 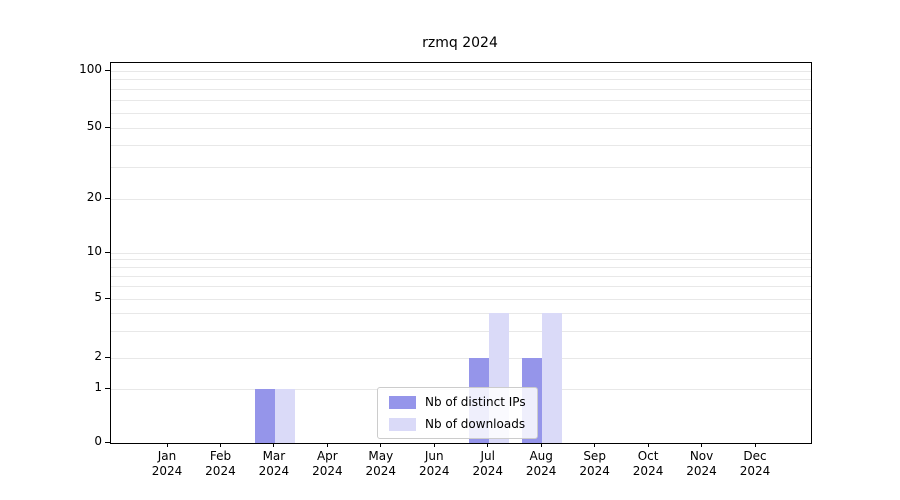 What do you see at coordinates (381, 445) in the screenshot?
I see `xtick-mark-may` at bounding box center [381, 445].